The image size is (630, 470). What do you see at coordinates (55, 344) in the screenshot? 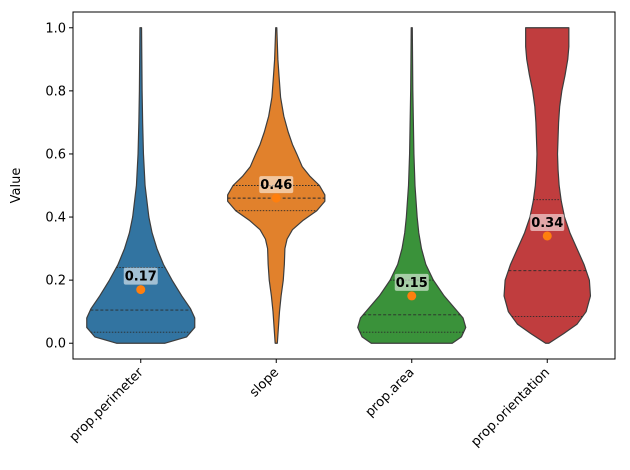
I see `y-tick-label: 0.0` at bounding box center [55, 344].